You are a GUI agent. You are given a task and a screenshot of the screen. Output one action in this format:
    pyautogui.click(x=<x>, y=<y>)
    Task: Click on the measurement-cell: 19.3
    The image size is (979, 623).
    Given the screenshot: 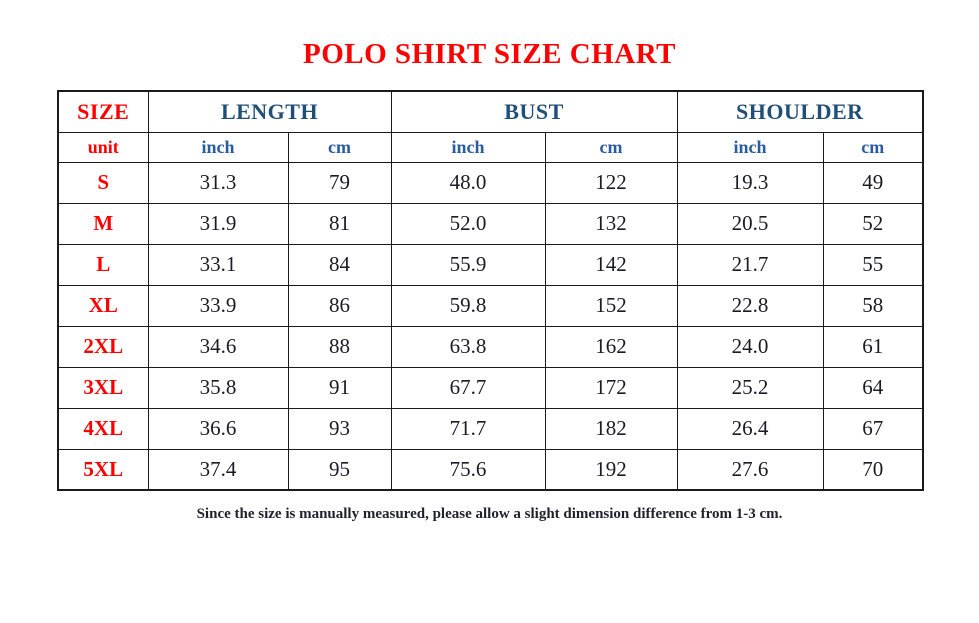 What is the action you would take?
    pyautogui.click(x=750, y=182)
    